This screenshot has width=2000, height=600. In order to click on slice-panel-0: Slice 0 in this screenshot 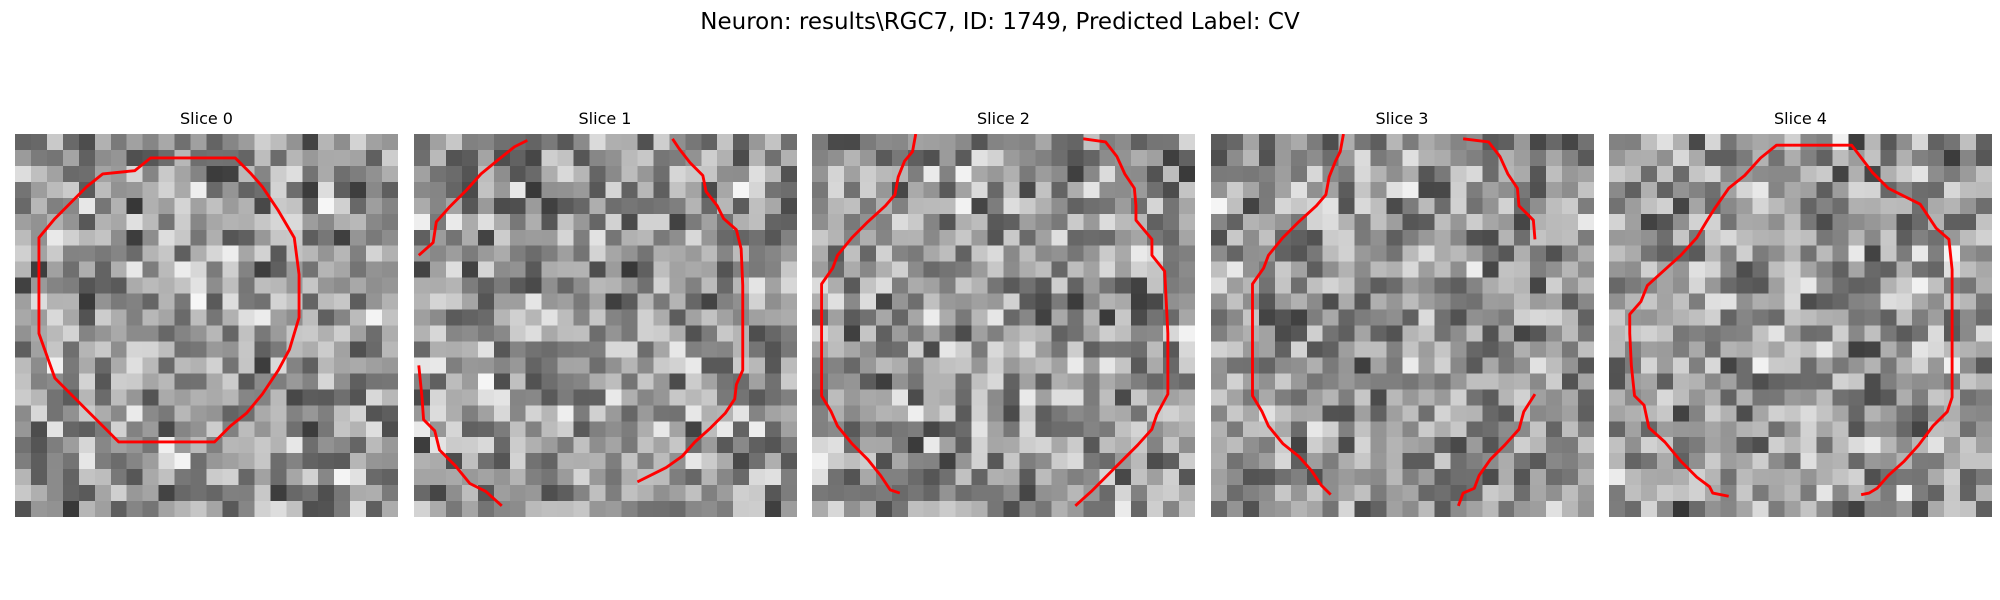, I will do `click(206, 314)`.